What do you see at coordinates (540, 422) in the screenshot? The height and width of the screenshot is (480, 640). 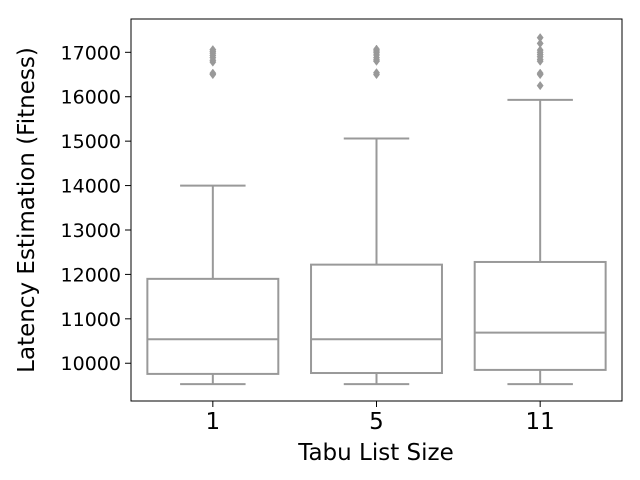 I see `x-tick-label: 11` at bounding box center [540, 422].